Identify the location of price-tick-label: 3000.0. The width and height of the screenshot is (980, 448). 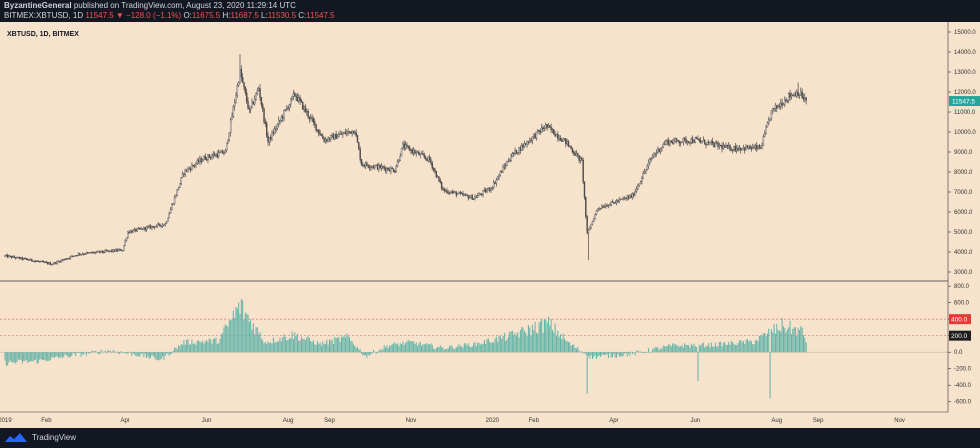
(963, 273).